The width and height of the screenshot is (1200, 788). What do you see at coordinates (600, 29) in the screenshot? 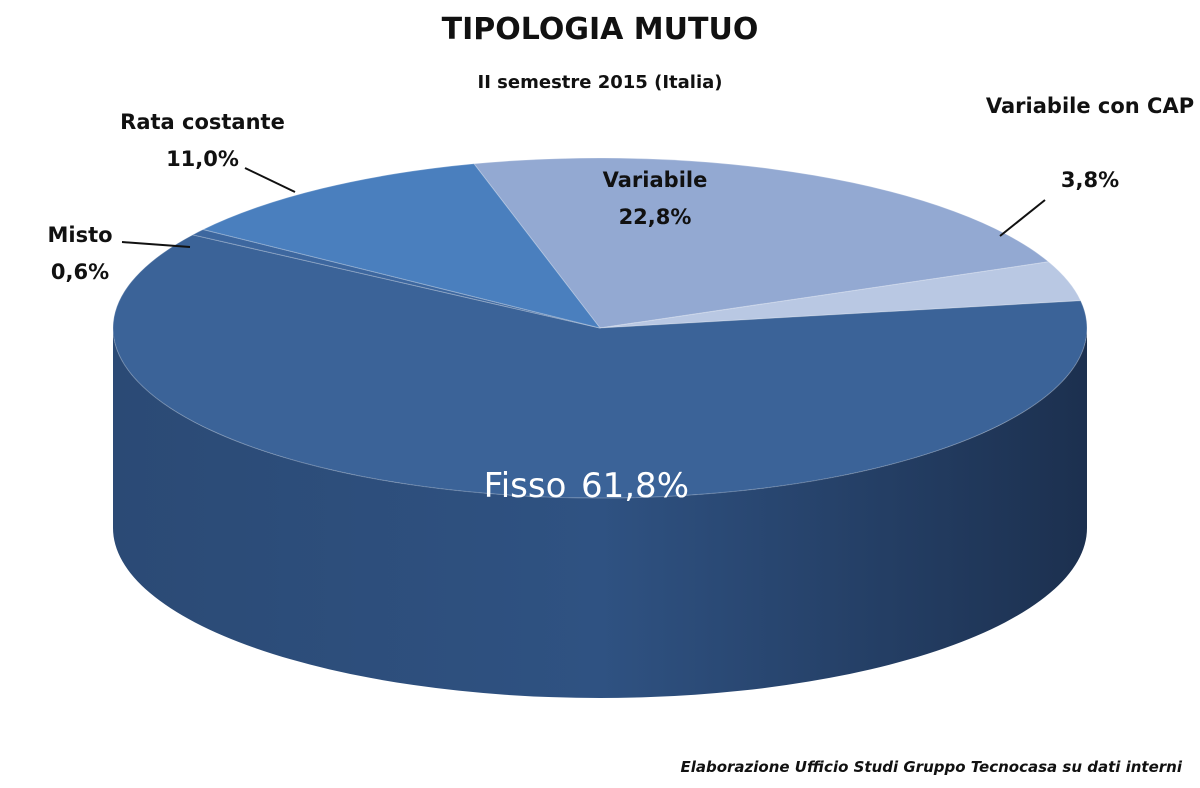
I see `chart-title: TIPOLOGIA MUTUO` at bounding box center [600, 29].